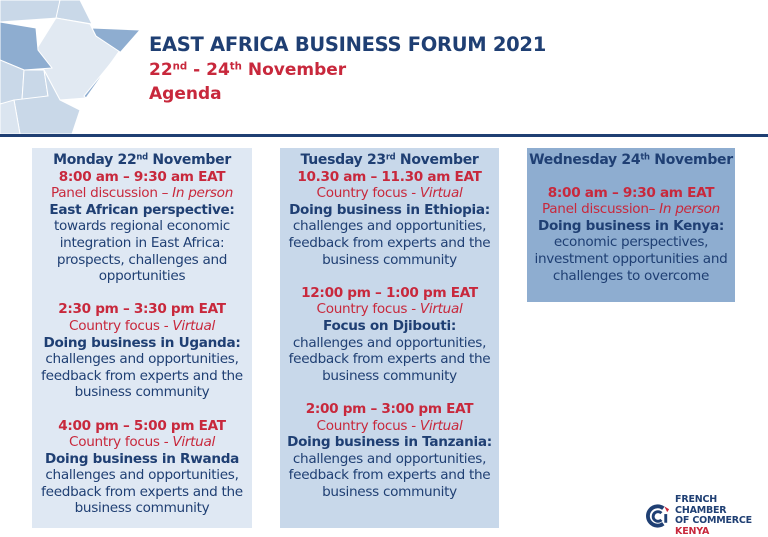 Image resolution: width=768 pixels, height=537 pixels. What do you see at coordinates (389, 292) in the screenshot?
I see `session-time: 12:00 pm – 1:00 pm EAT` at bounding box center [389, 292].